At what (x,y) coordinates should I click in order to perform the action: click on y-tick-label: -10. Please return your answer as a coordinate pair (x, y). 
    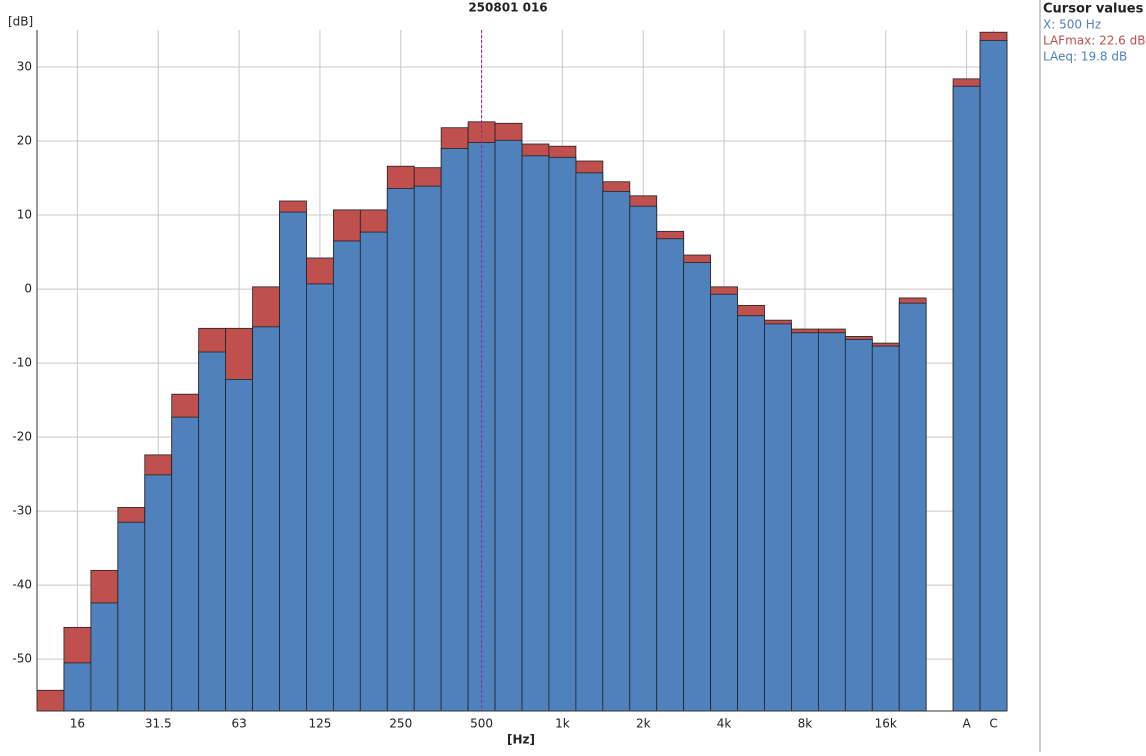
    Looking at the image, I should click on (22, 363).